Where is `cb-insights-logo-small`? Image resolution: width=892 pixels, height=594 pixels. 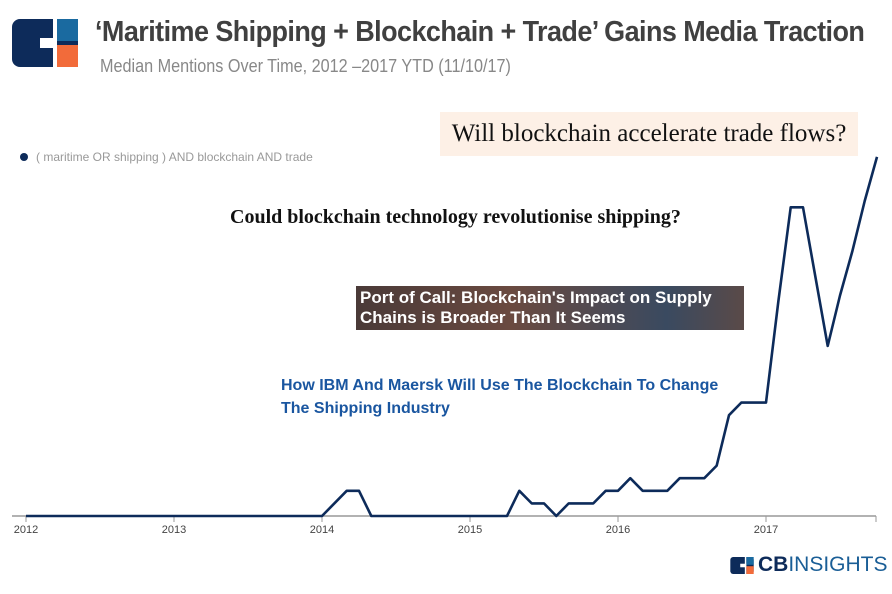 cb-insights-logo-small is located at coordinates (742, 565).